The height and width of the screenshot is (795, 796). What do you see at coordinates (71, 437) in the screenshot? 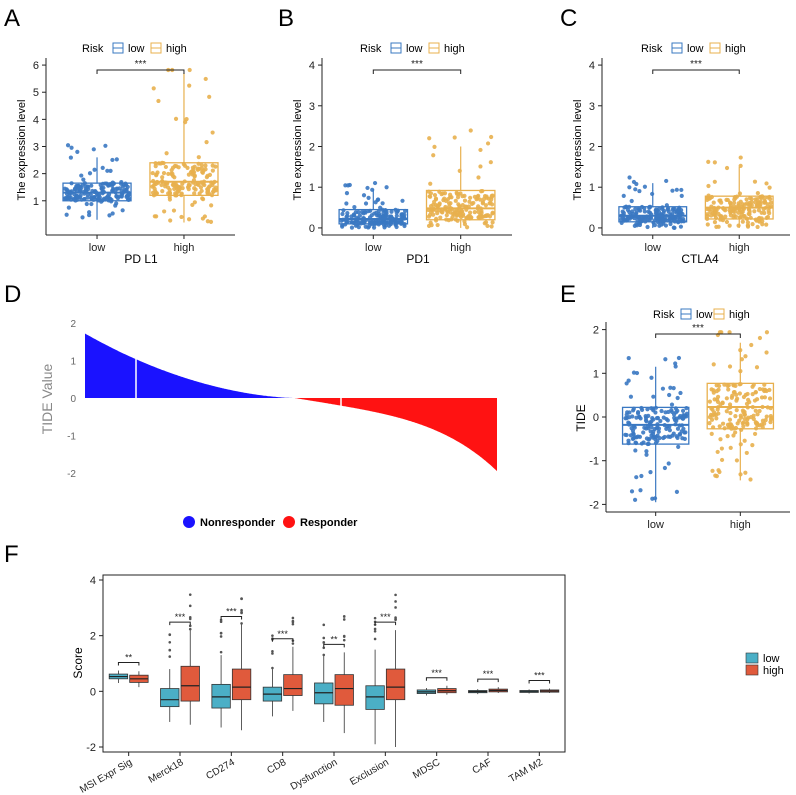
I see `y-tick-label: -1` at bounding box center [71, 437].